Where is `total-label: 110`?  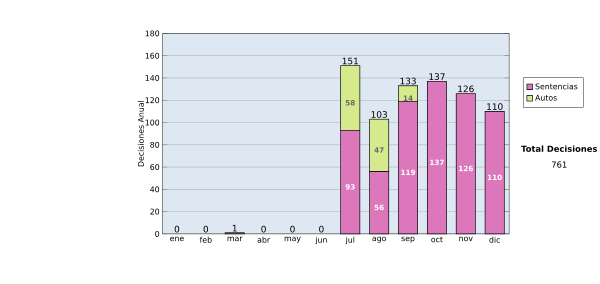
total-label: 110 is located at coordinates (495, 106).